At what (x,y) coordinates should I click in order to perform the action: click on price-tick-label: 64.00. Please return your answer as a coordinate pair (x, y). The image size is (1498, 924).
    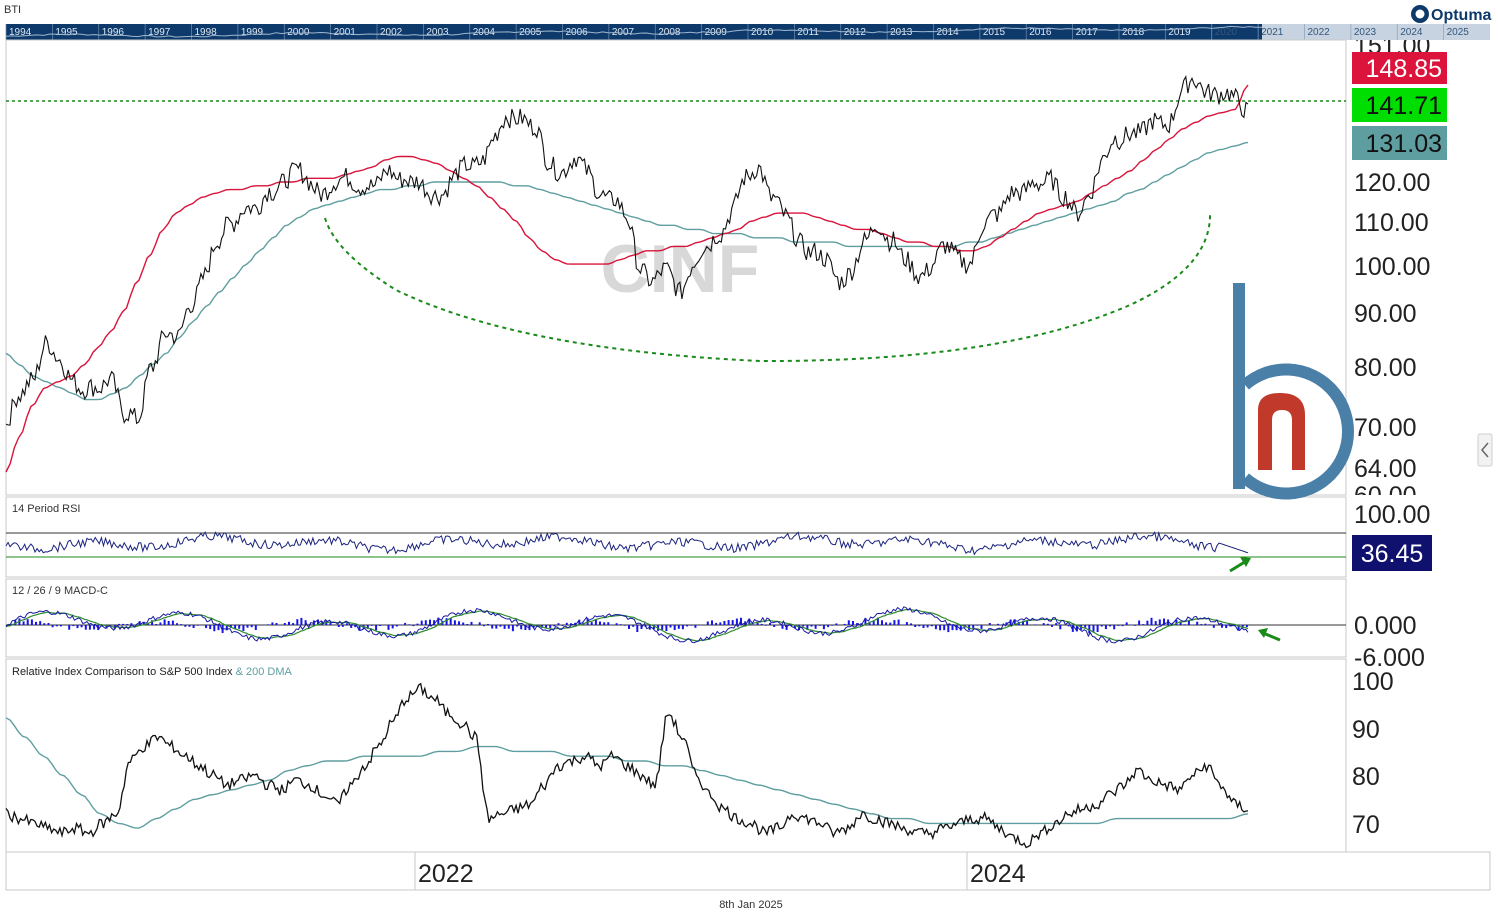
    Looking at the image, I should click on (1385, 469).